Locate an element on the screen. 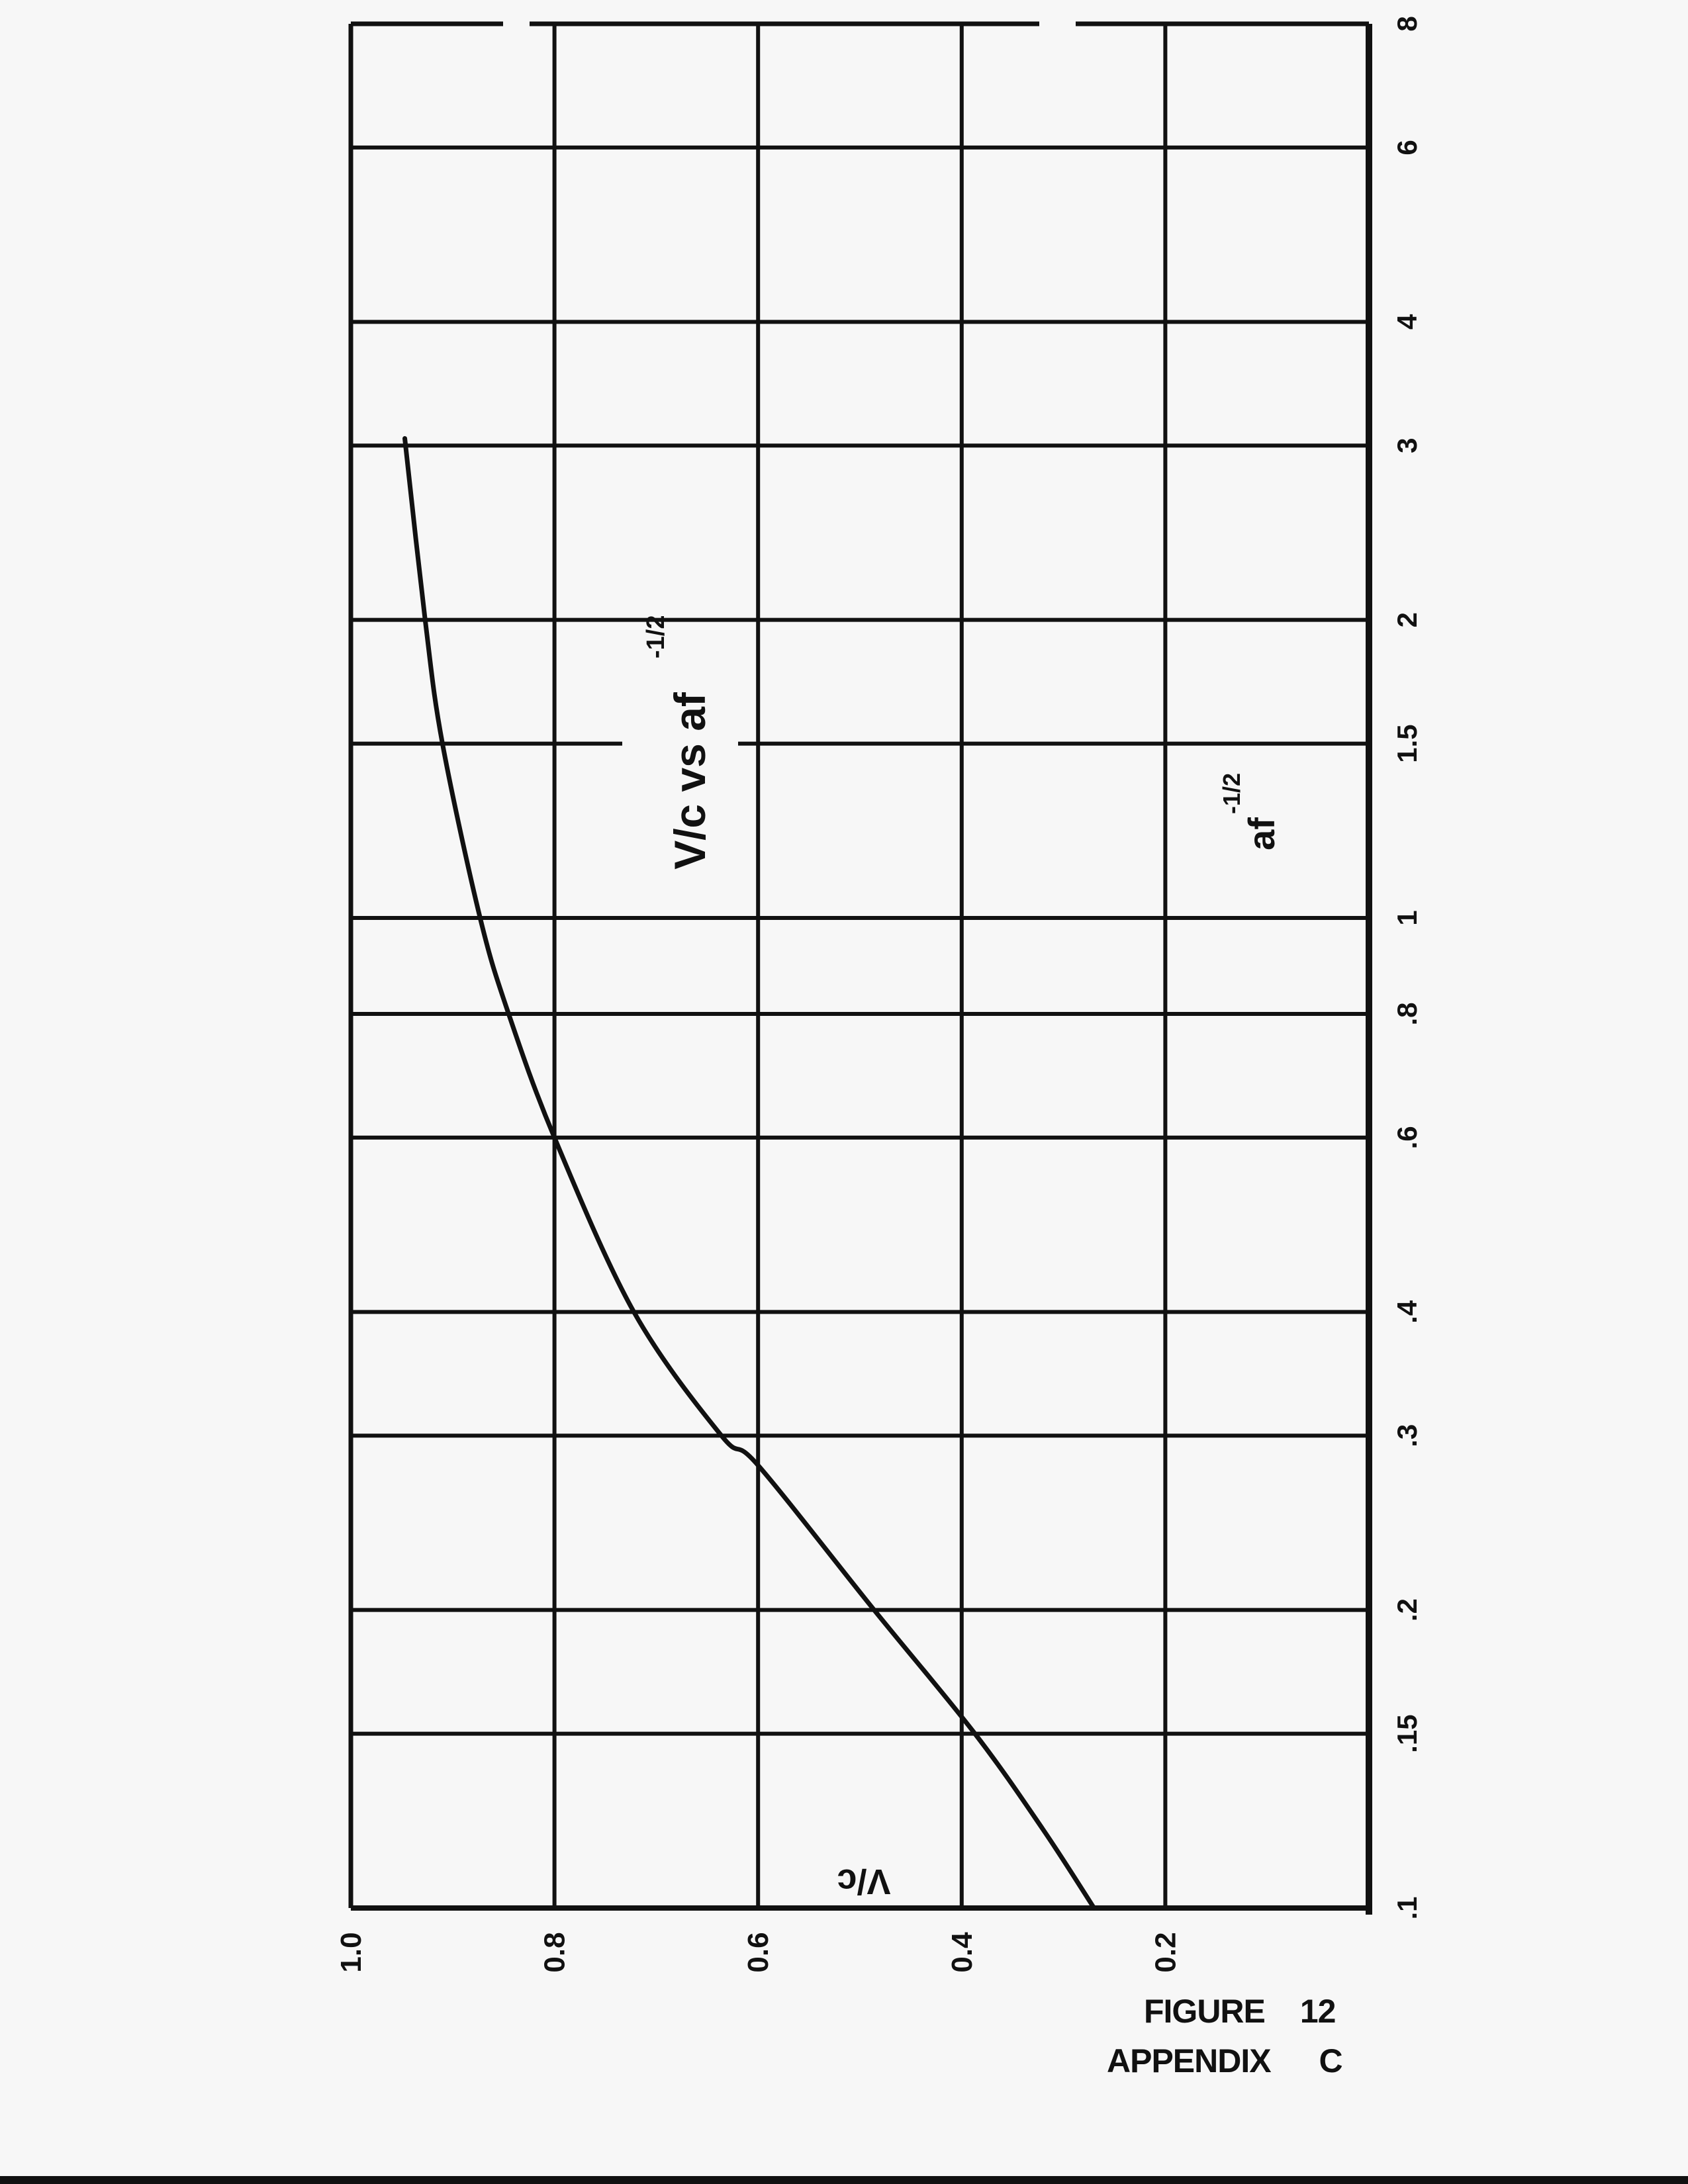  y-tick-label: 1.0 is located at coordinates (351, 1952).